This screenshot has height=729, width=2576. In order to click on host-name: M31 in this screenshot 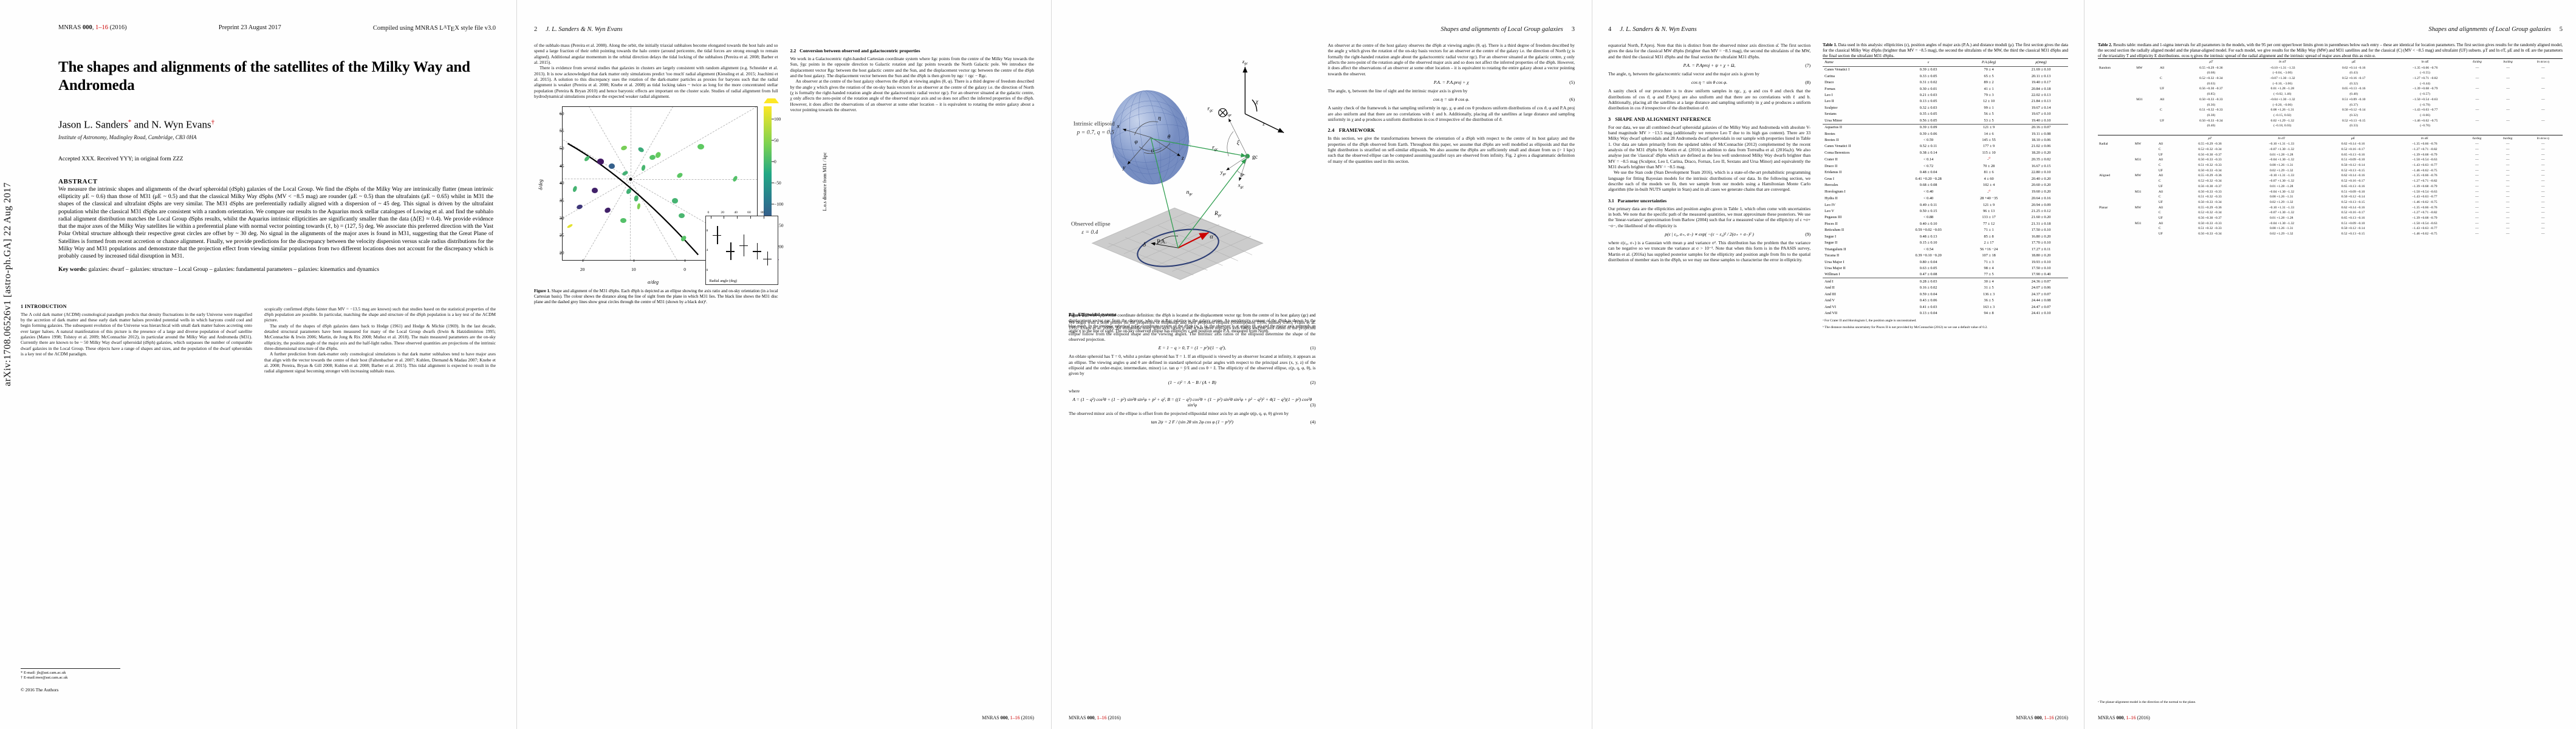, I will do `click(2138, 192)`.